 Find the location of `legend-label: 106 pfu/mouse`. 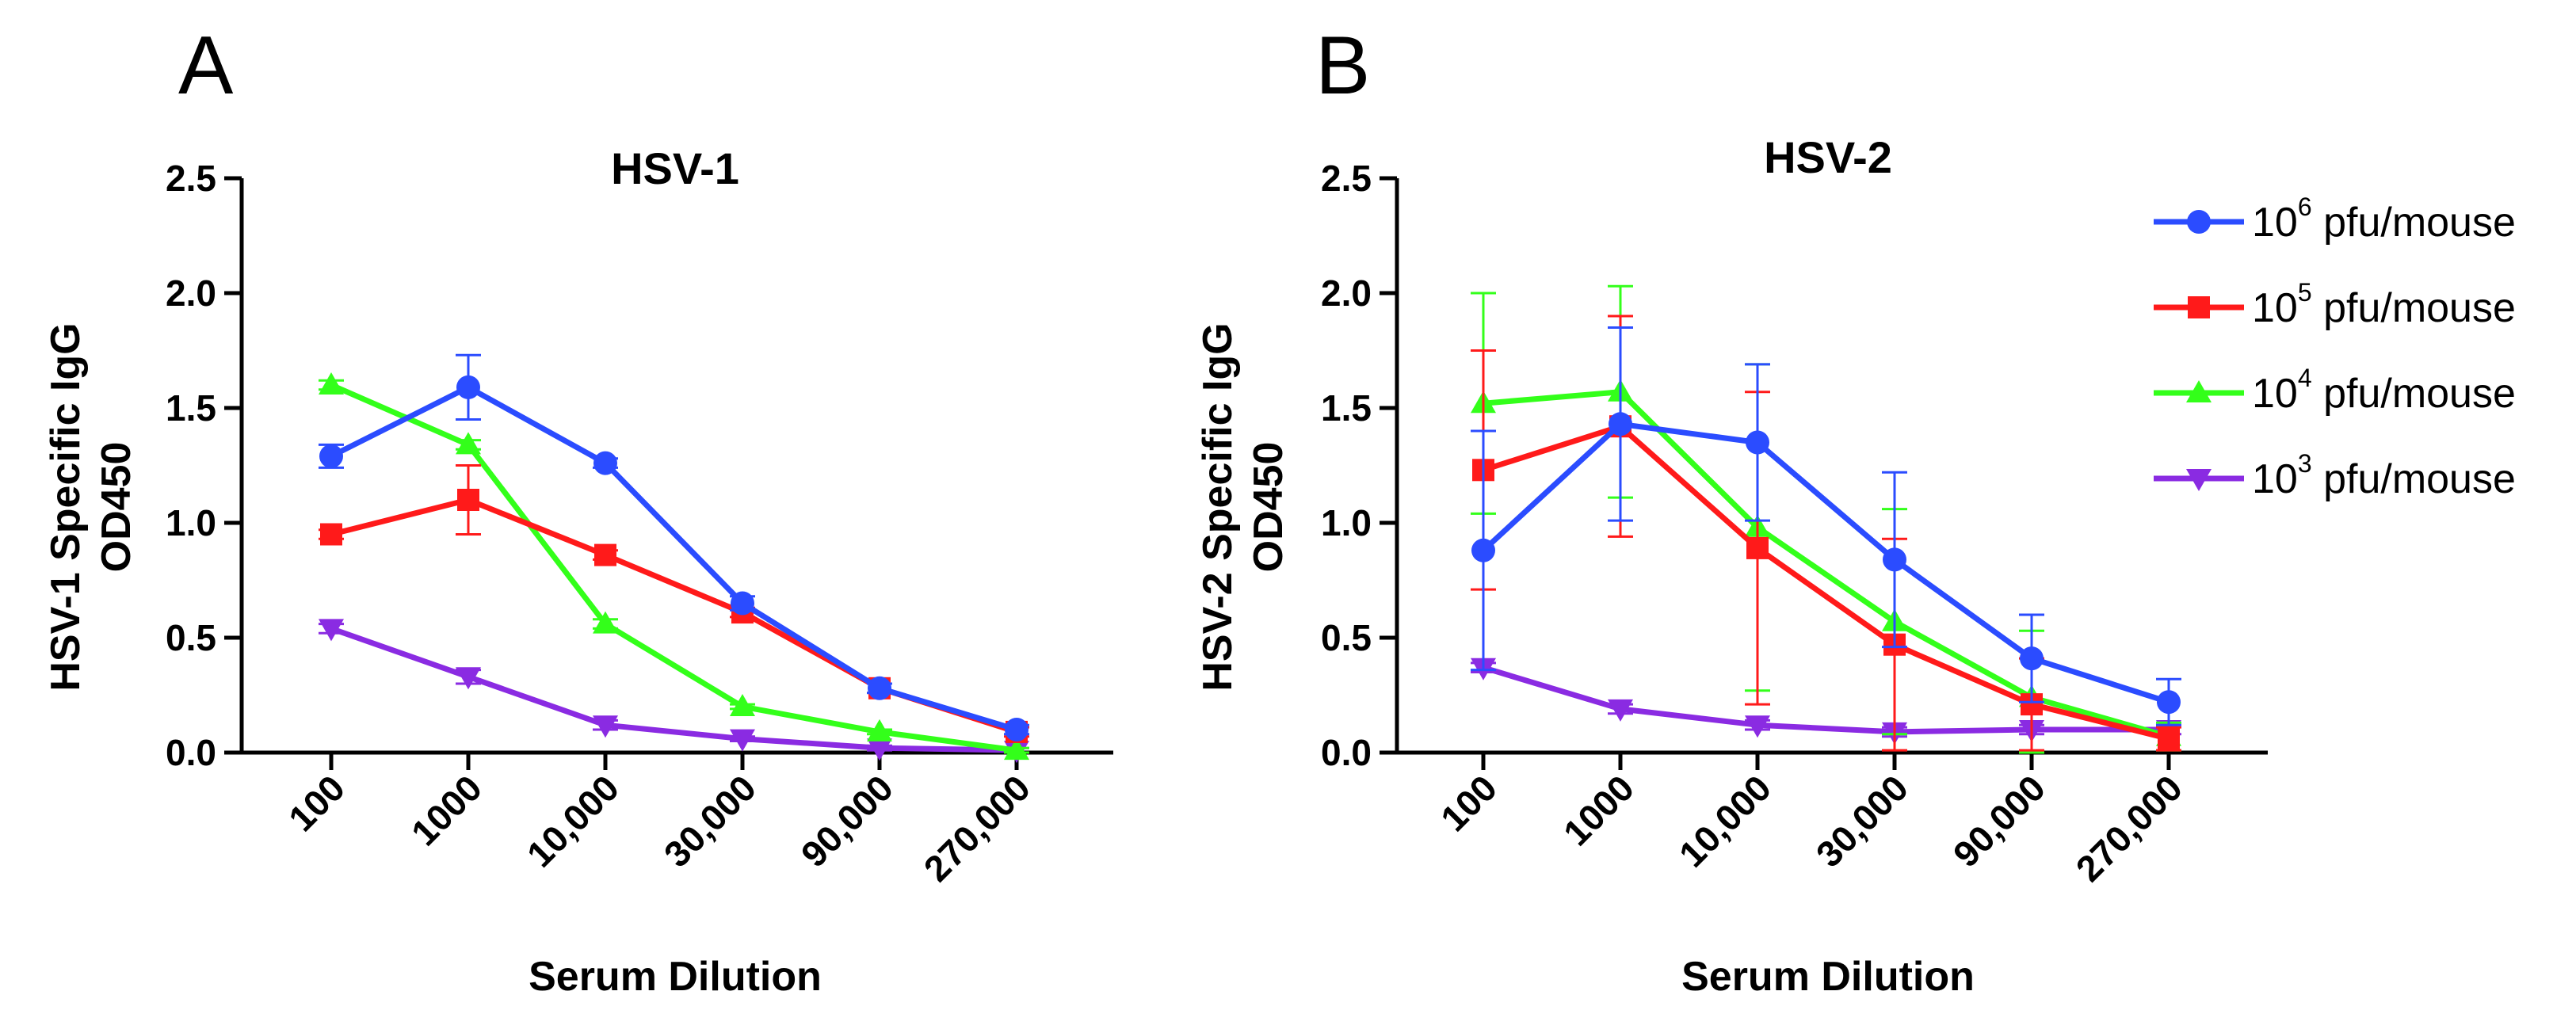

legend-label: 106 pfu/mouse is located at coordinates (2384, 220).